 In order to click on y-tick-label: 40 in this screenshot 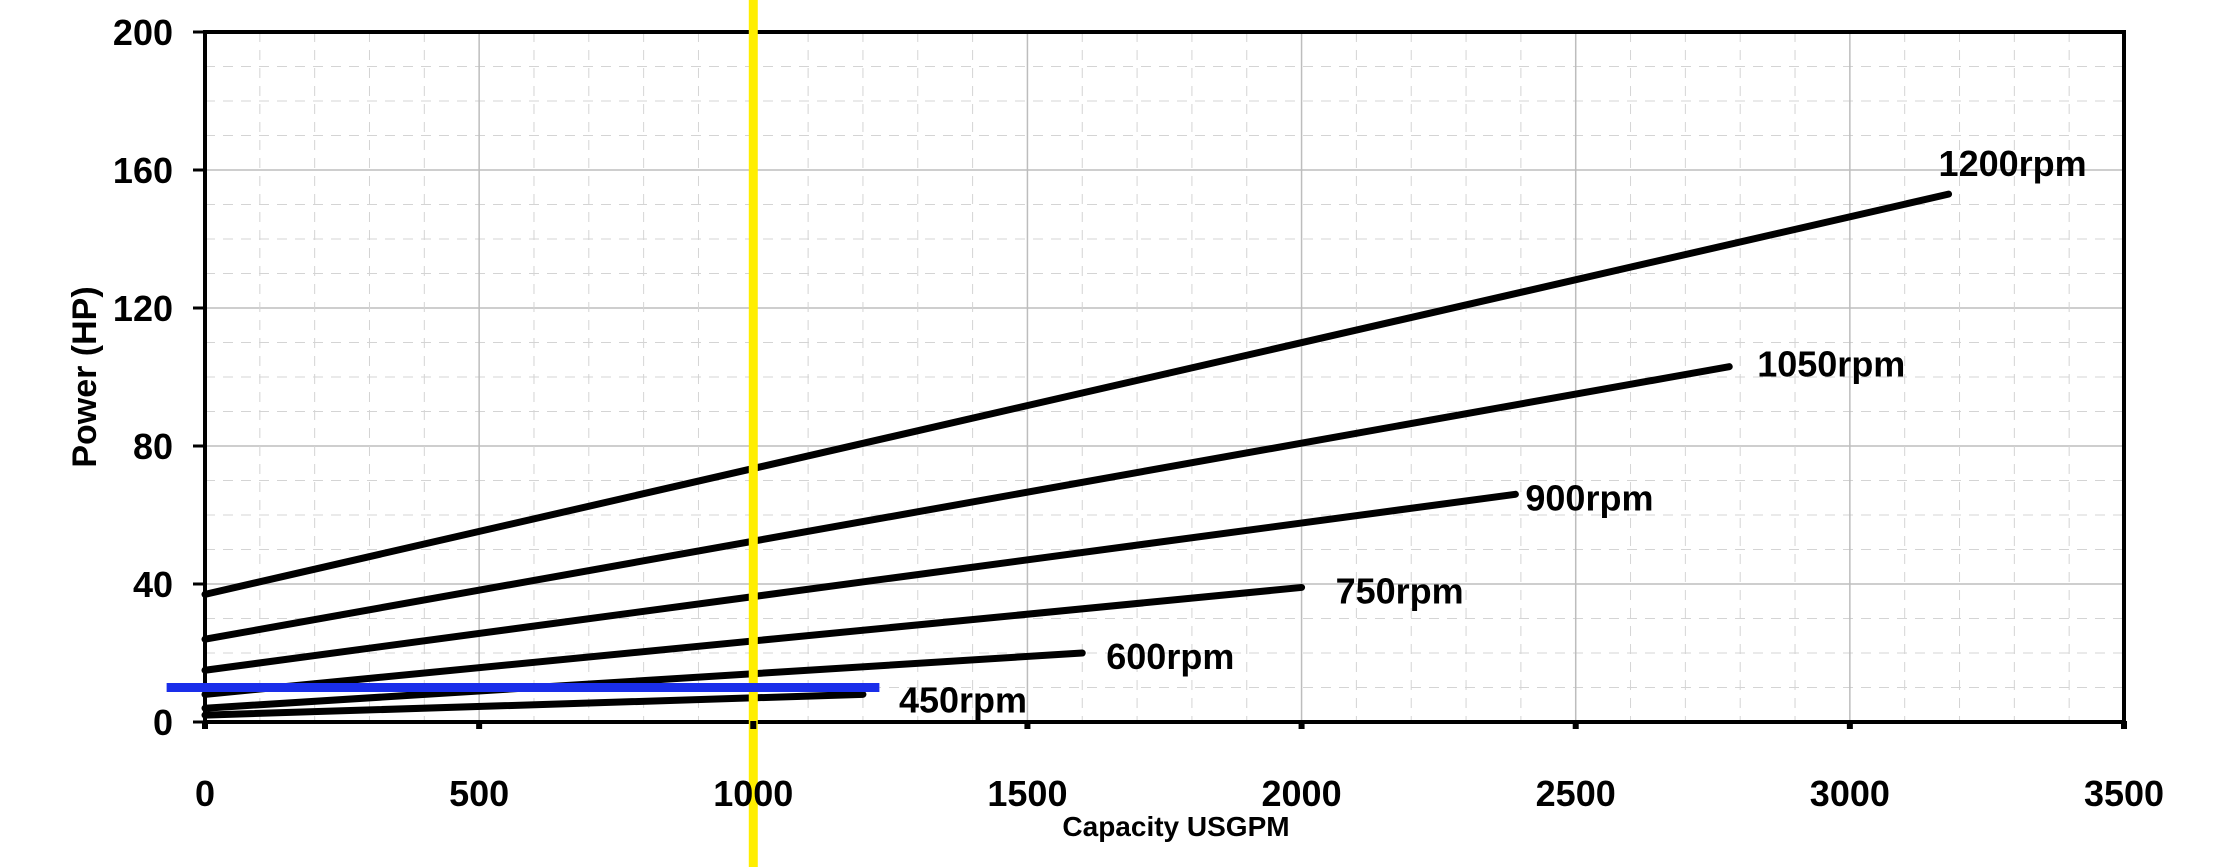, I will do `click(153, 584)`.